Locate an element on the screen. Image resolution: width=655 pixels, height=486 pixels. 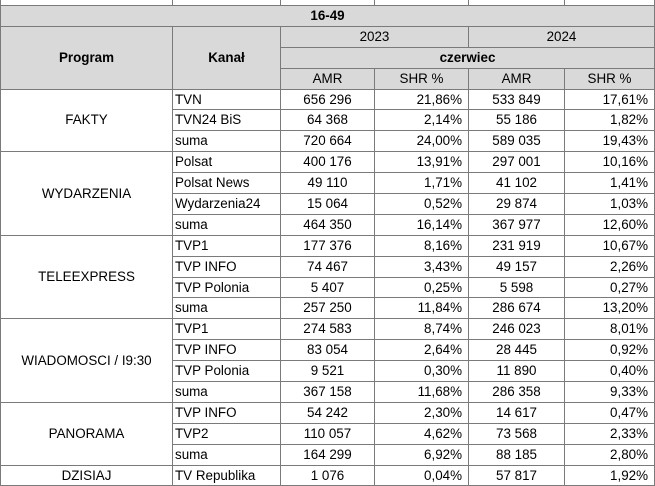
shr-2023-cell: 2,30% is located at coordinates (421, 412).